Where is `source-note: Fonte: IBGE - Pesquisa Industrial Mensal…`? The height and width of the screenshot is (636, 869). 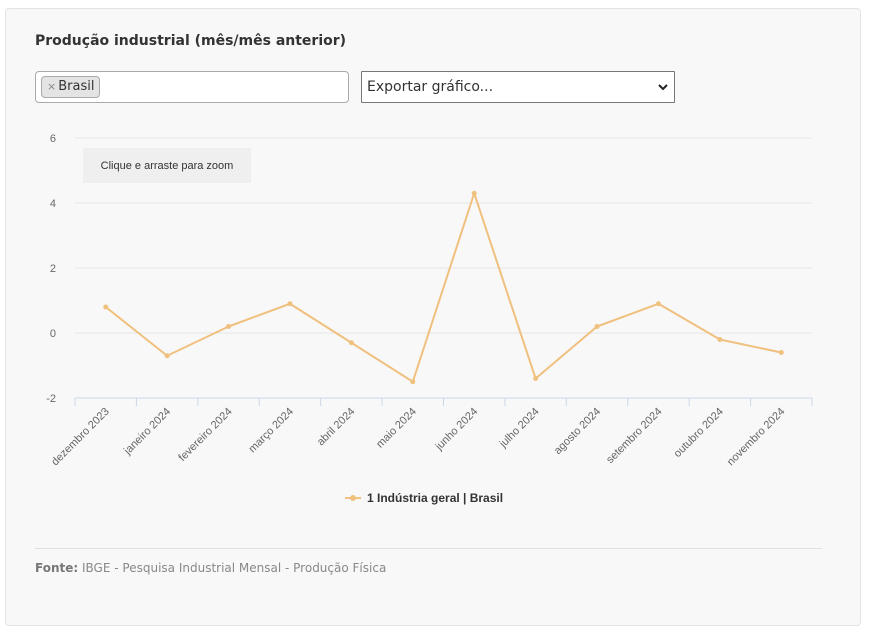 source-note: Fonte: IBGE - Pesquisa Industrial Mensal… is located at coordinates (210, 568).